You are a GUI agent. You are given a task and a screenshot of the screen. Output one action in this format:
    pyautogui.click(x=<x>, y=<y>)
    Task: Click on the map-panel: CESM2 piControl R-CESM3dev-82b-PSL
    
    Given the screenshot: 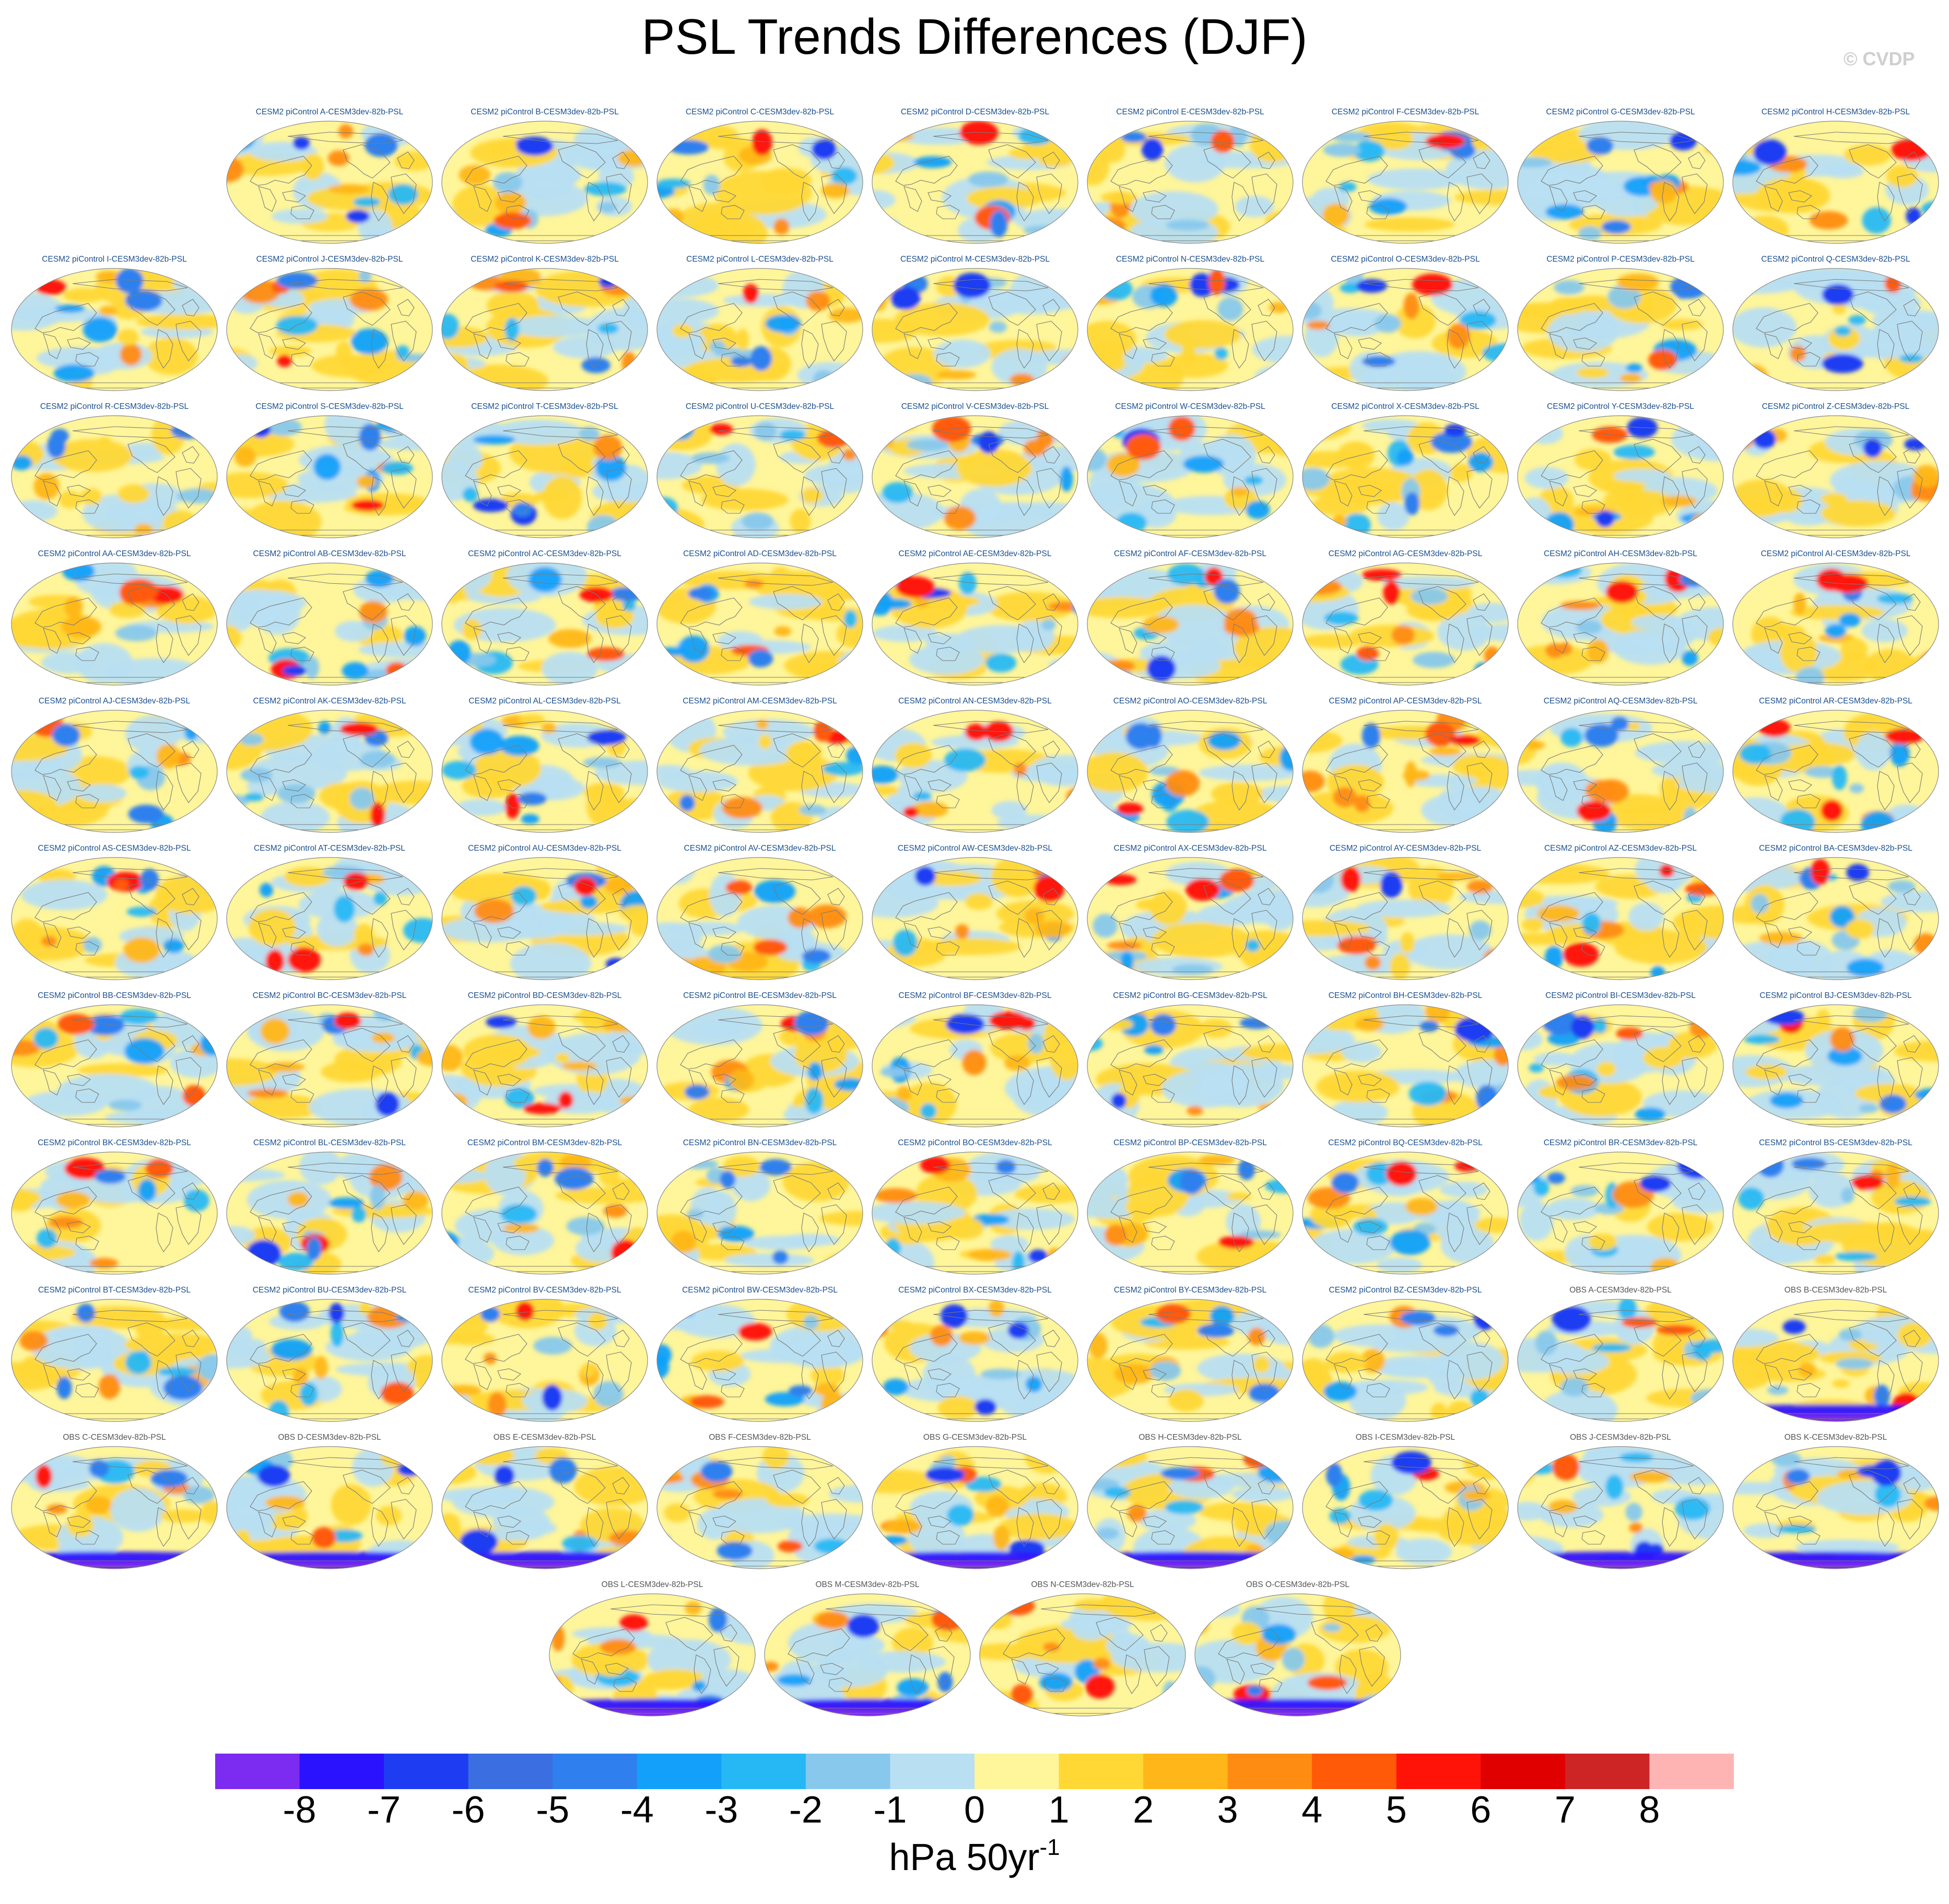 What is the action you would take?
    pyautogui.click(x=114, y=472)
    